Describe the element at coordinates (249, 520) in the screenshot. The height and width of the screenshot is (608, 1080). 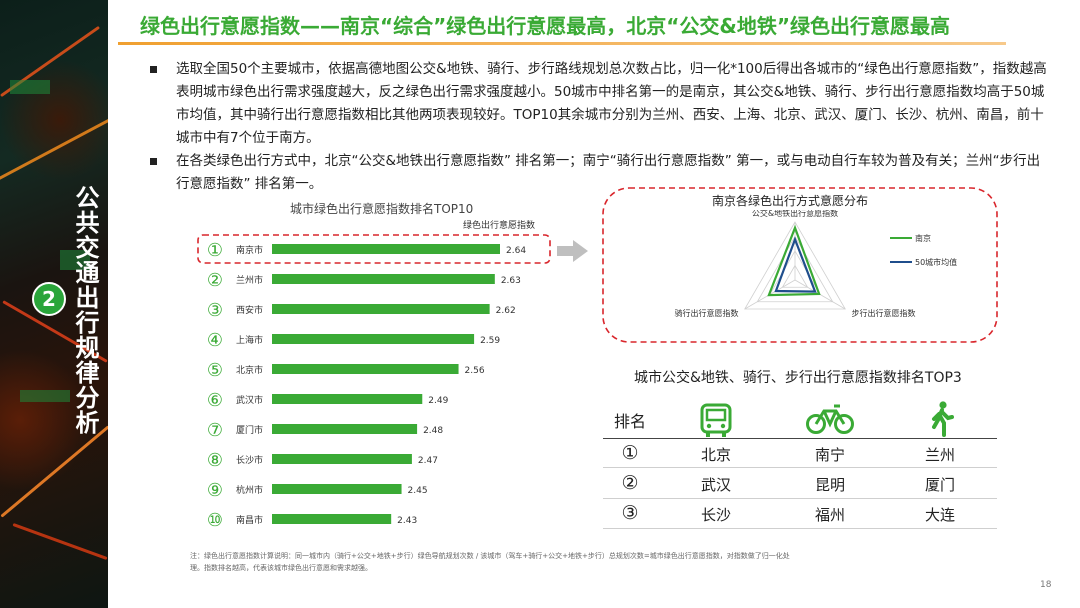
I see `category-label: 南昌市` at that location.